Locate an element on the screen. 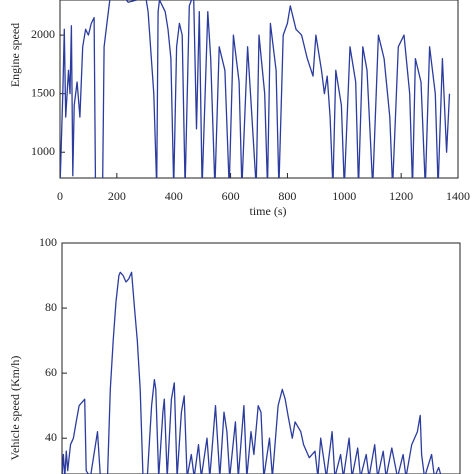  x-tick-label: 800 is located at coordinates (287, 196).